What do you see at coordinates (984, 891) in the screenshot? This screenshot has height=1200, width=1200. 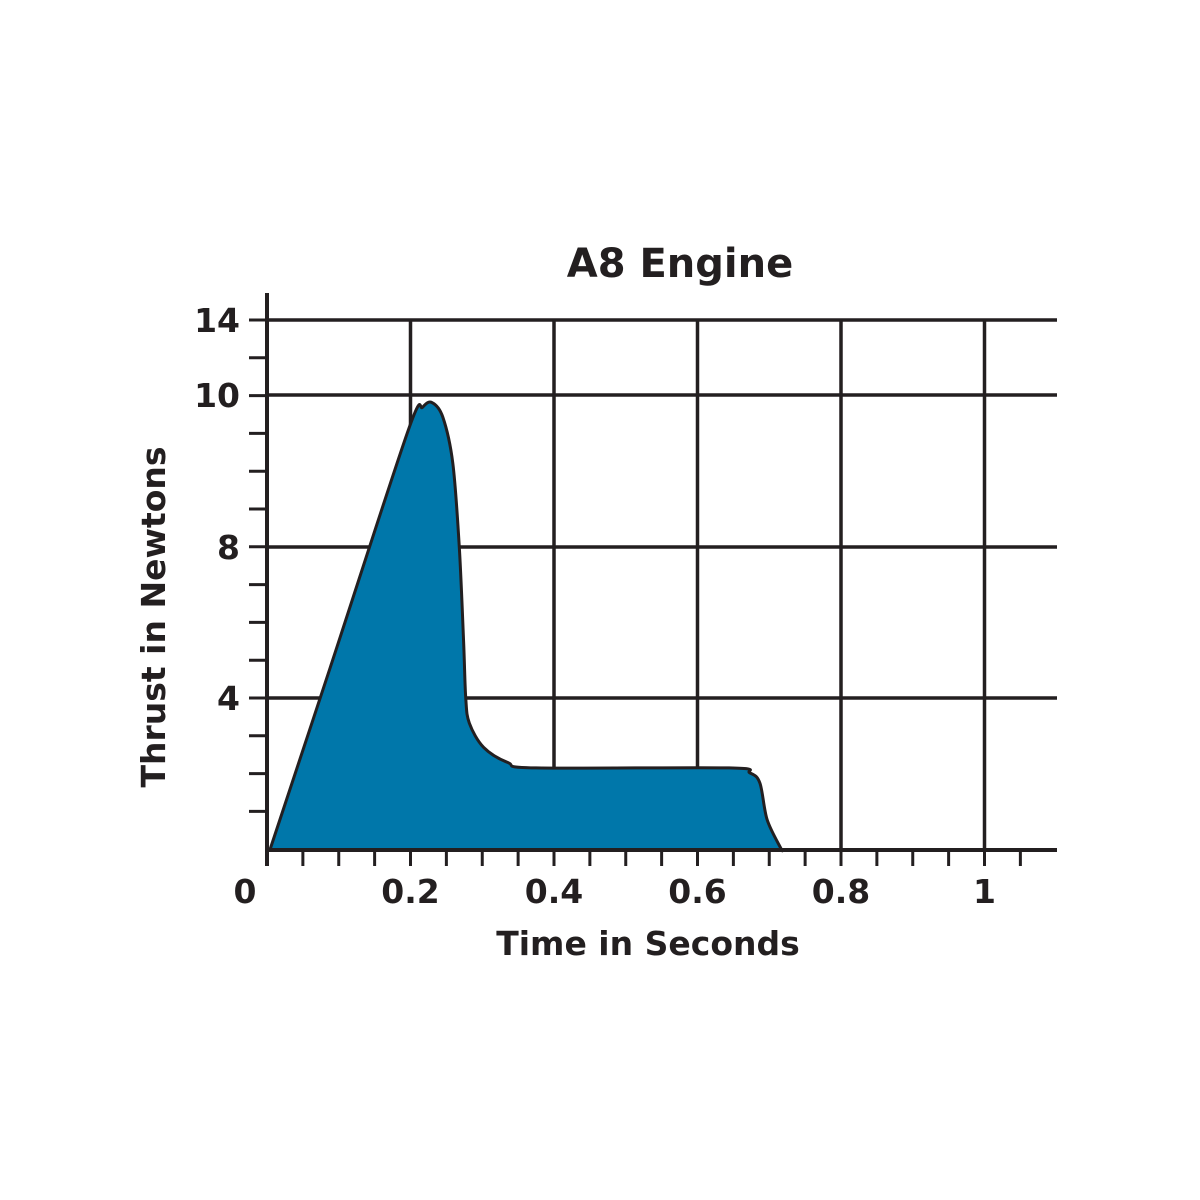 I see `x-tick-label: 1` at bounding box center [984, 891].